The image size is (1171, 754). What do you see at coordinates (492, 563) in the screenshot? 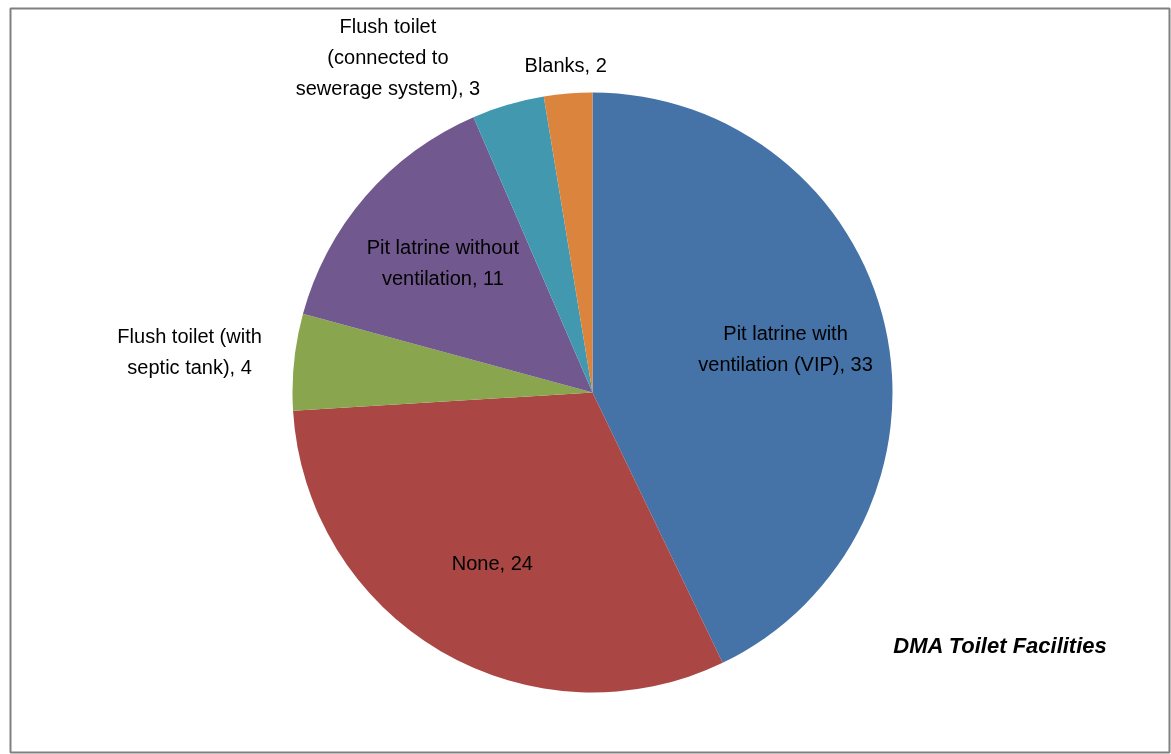
I see `slice-label: None, 24` at bounding box center [492, 563].